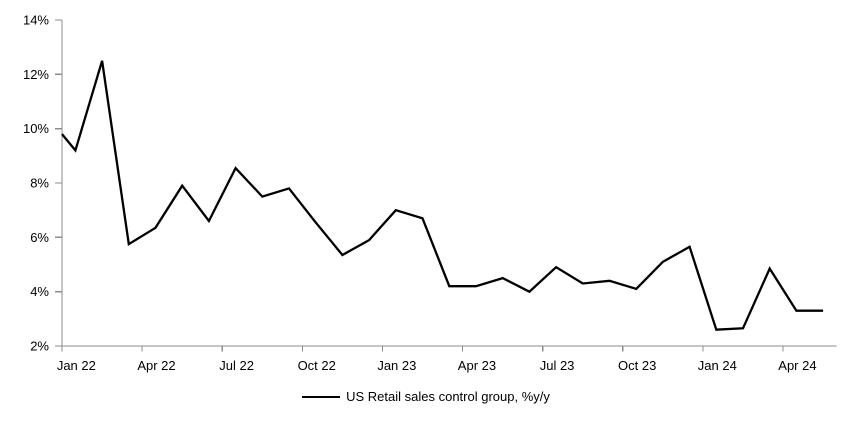  I want to click on x-tick-label: Apr 24, so click(797, 365).